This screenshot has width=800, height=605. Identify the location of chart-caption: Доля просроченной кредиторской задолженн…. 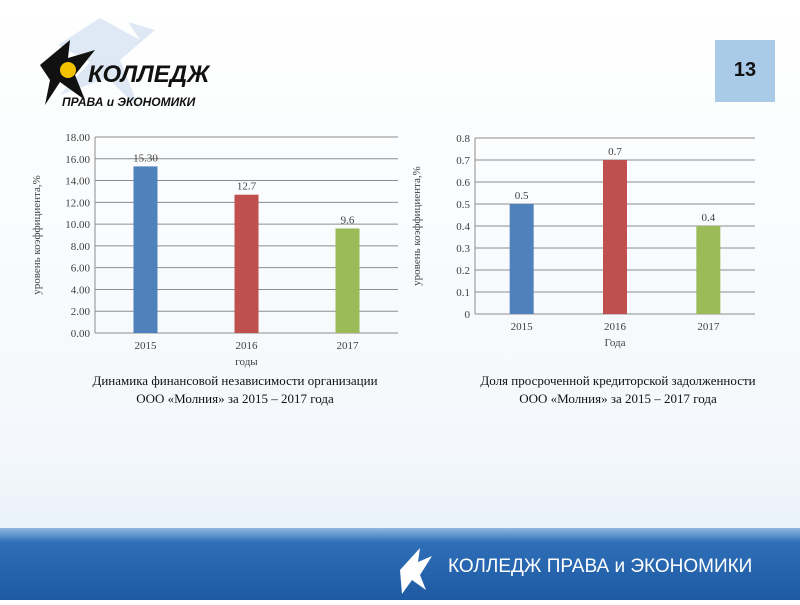
(617, 380).